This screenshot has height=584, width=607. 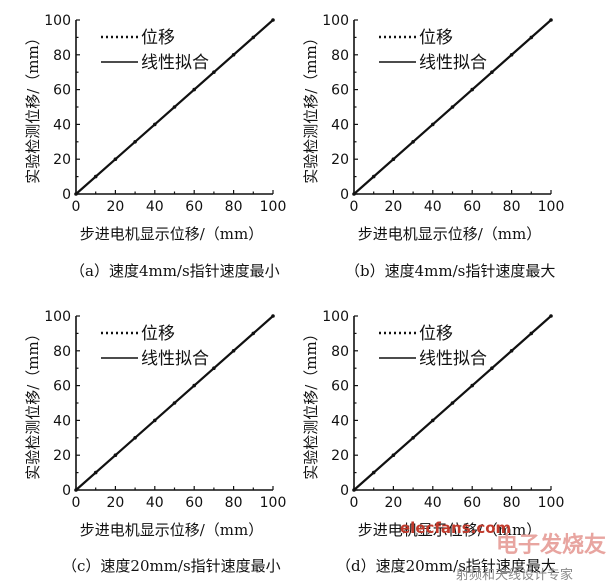 I want to click on panel-caption: （a）速度4mm/s指针速度最小, so click(x=175, y=271).